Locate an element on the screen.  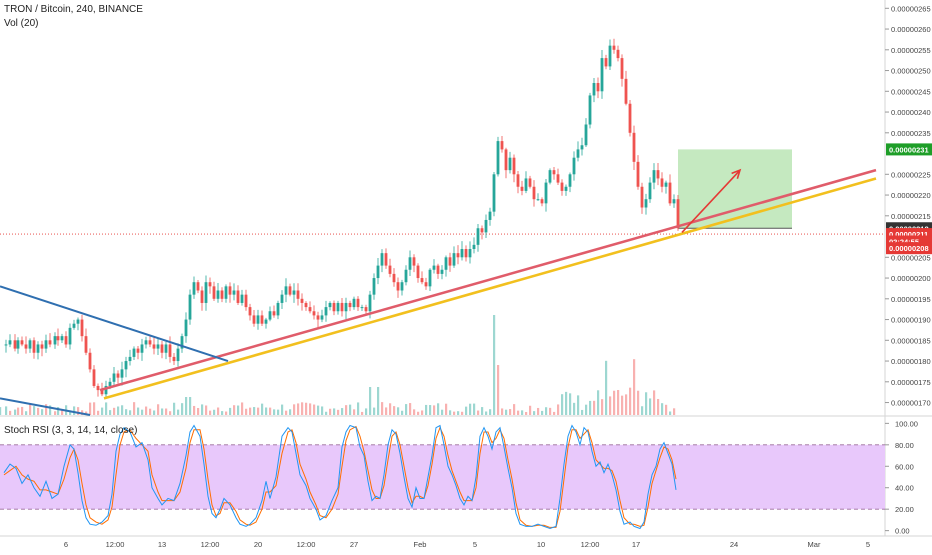
price-tick-label: 0.00000225 is located at coordinates (911, 174).